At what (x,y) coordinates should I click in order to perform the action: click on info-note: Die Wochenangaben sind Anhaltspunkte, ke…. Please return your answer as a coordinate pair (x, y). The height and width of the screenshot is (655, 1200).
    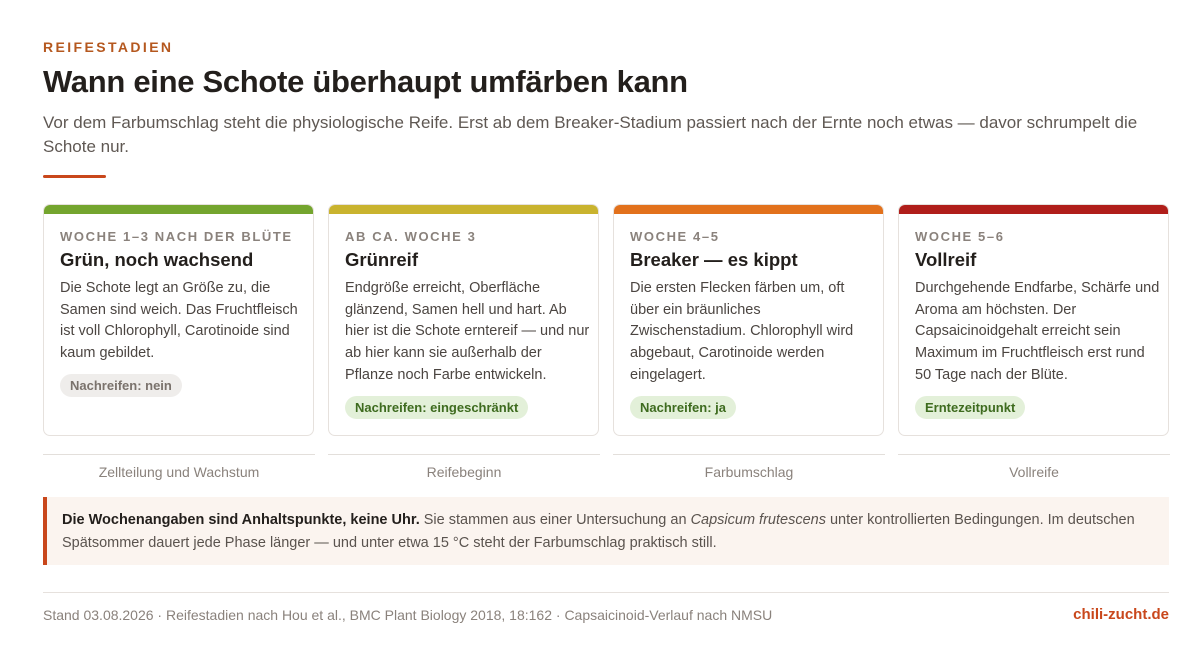
    Looking at the image, I should click on (606, 531).